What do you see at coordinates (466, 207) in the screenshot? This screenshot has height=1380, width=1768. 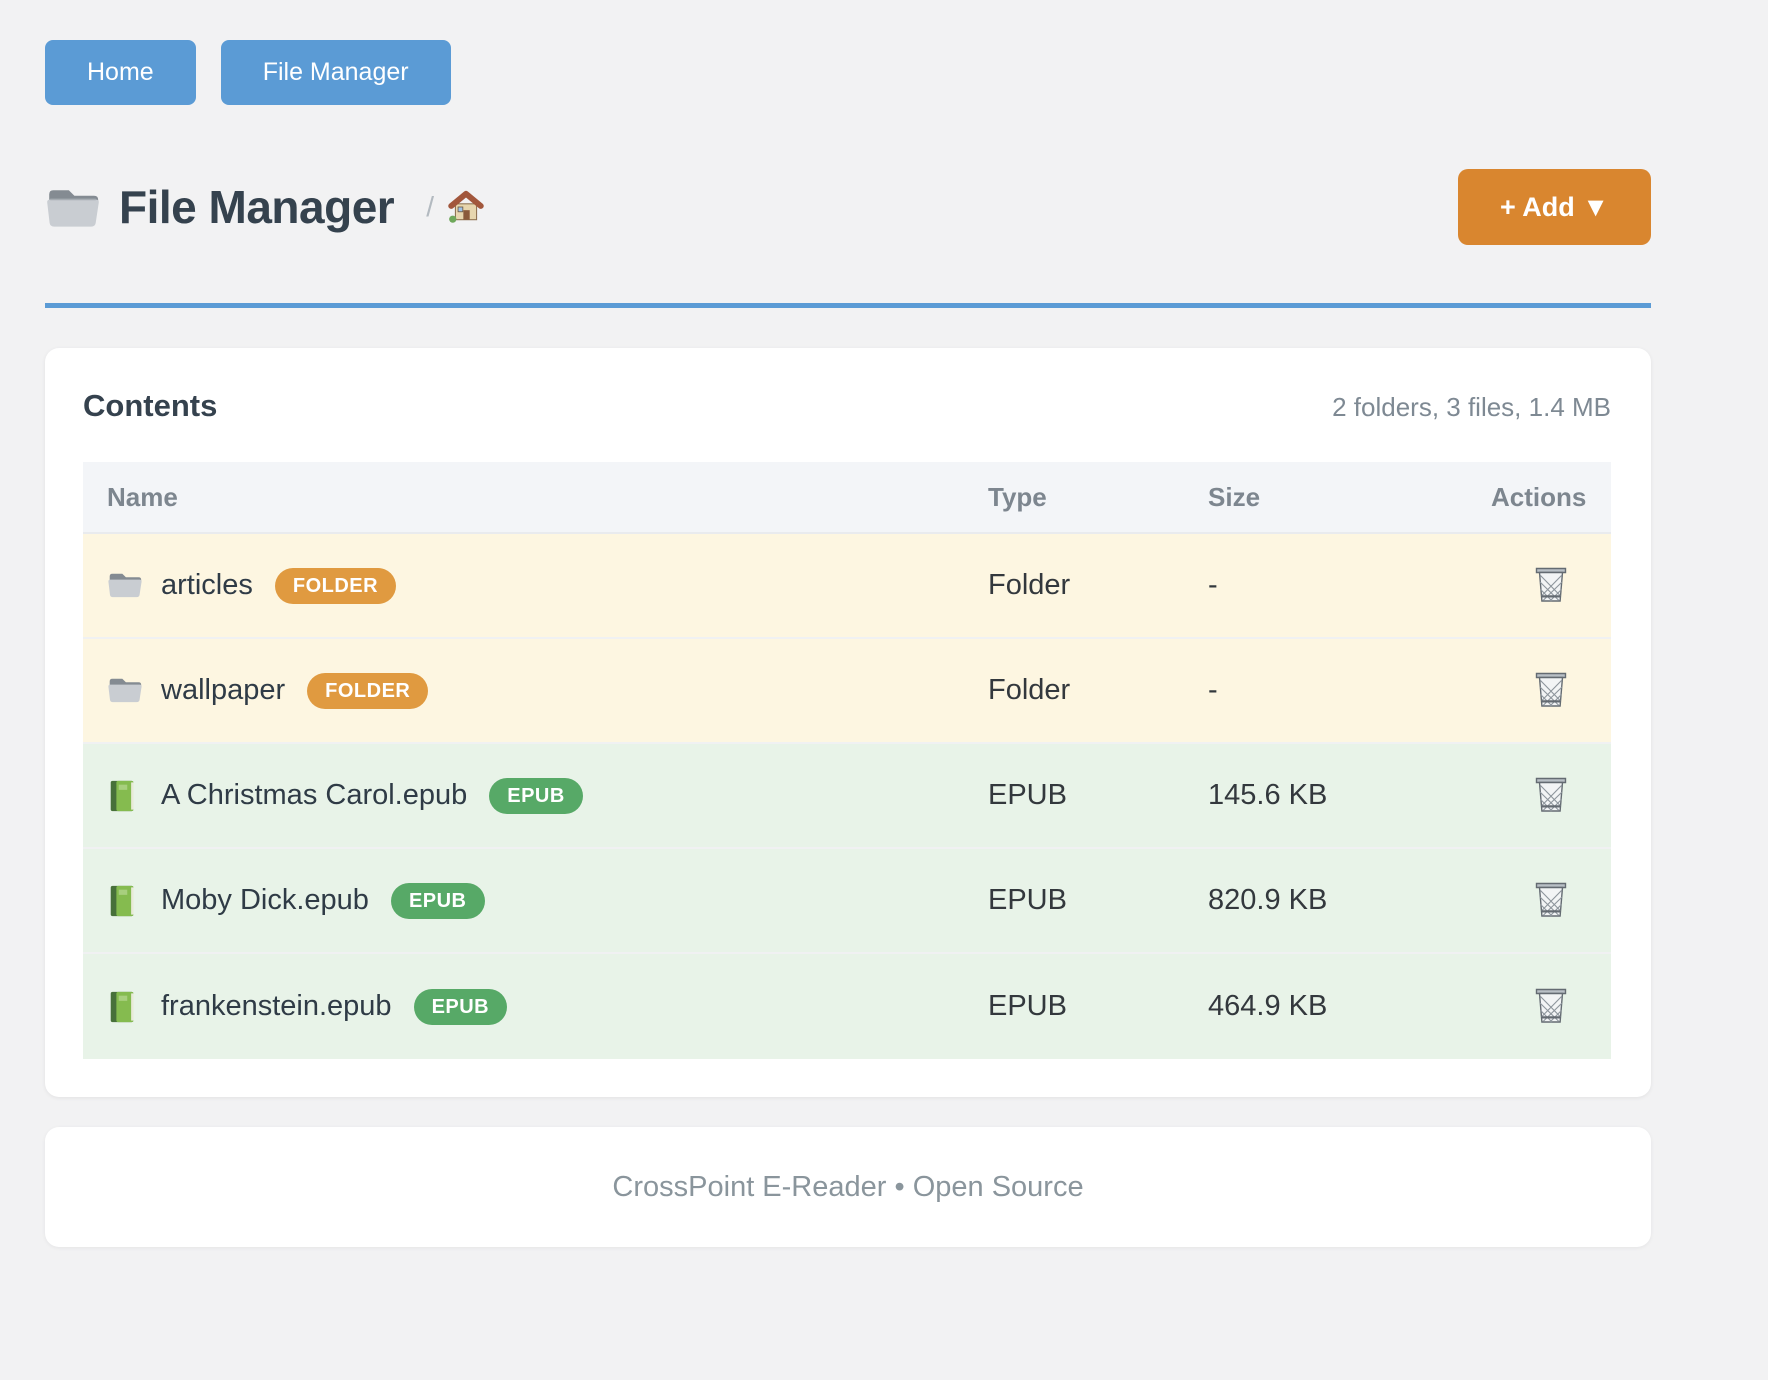 I see `home-icon` at bounding box center [466, 207].